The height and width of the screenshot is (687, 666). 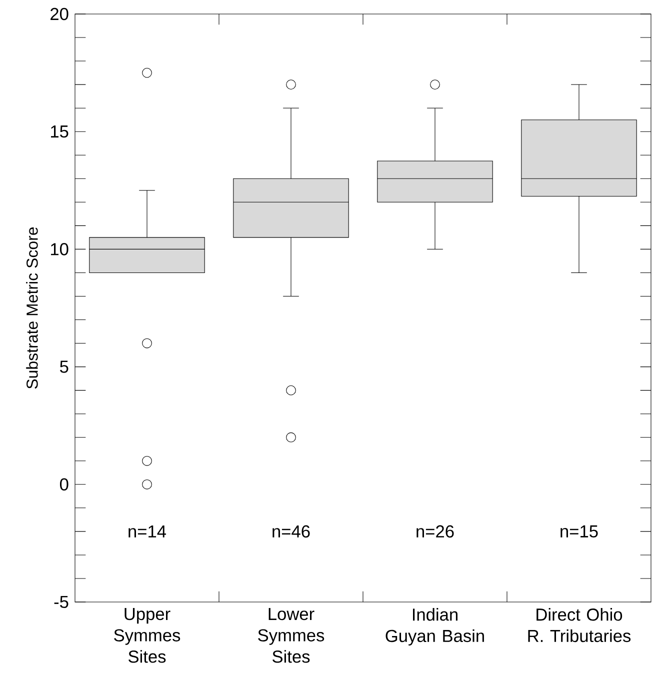 What do you see at coordinates (579, 531) in the screenshot?
I see `annotation: n=15` at bounding box center [579, 531].